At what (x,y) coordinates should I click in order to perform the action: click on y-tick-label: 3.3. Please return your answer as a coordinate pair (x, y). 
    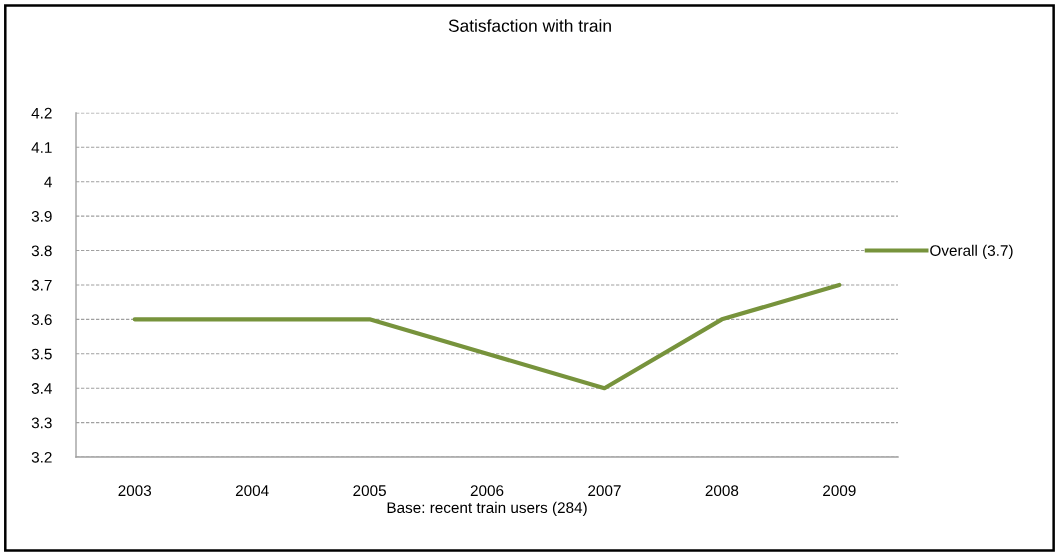
    Looking at the image, I should click on (41, 423).